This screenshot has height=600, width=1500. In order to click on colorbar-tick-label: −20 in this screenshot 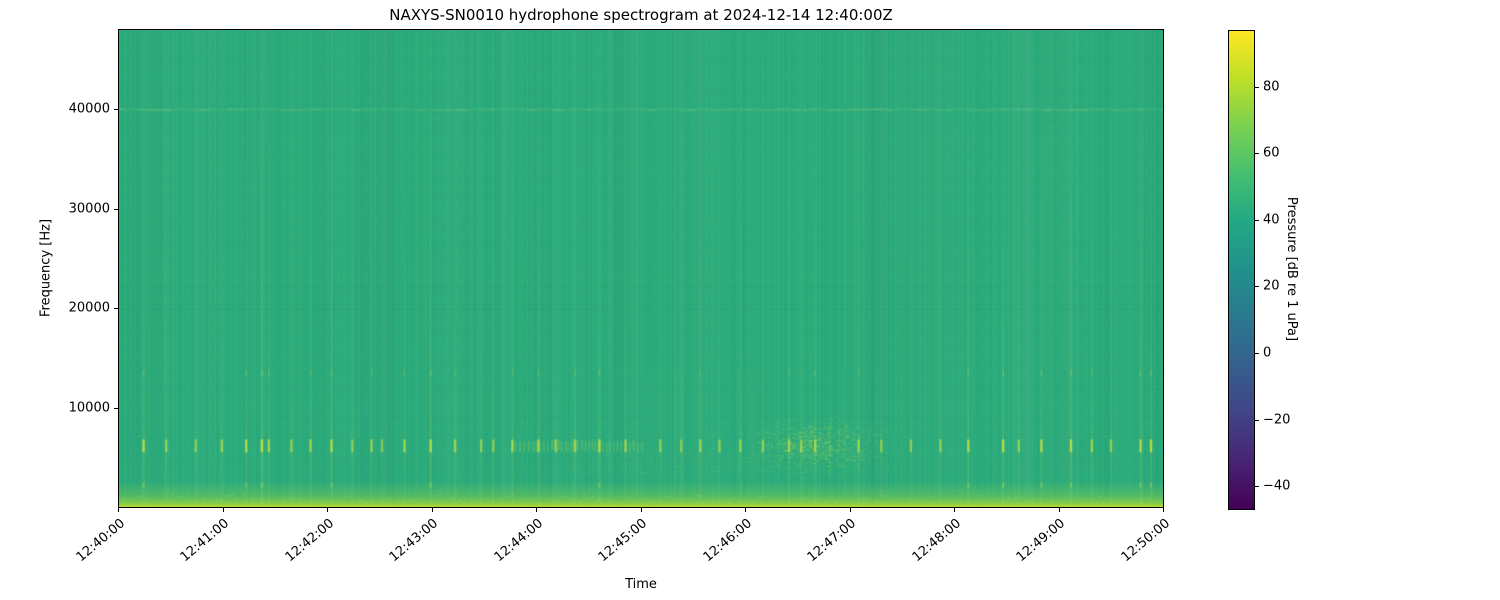, I will do `click(1277, 420)`.